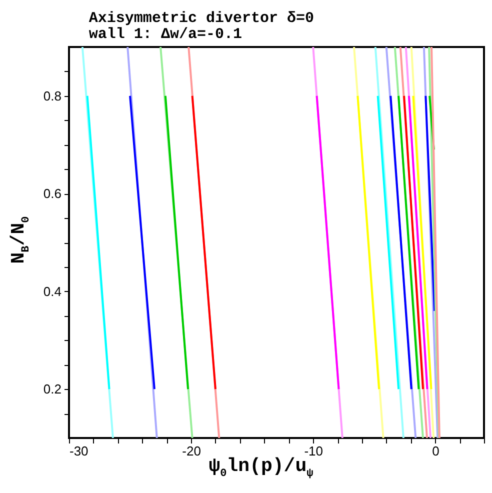  Describe the element at coordinates (191, 451) in the screenshot. I see `x-tick-label: -20` at that location.